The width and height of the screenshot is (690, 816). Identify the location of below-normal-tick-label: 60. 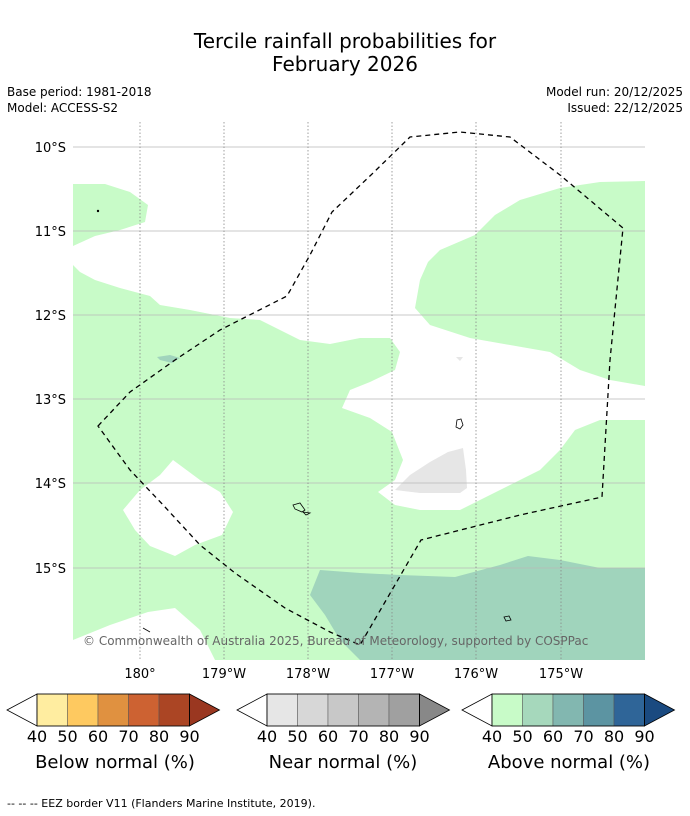
(98, 736).